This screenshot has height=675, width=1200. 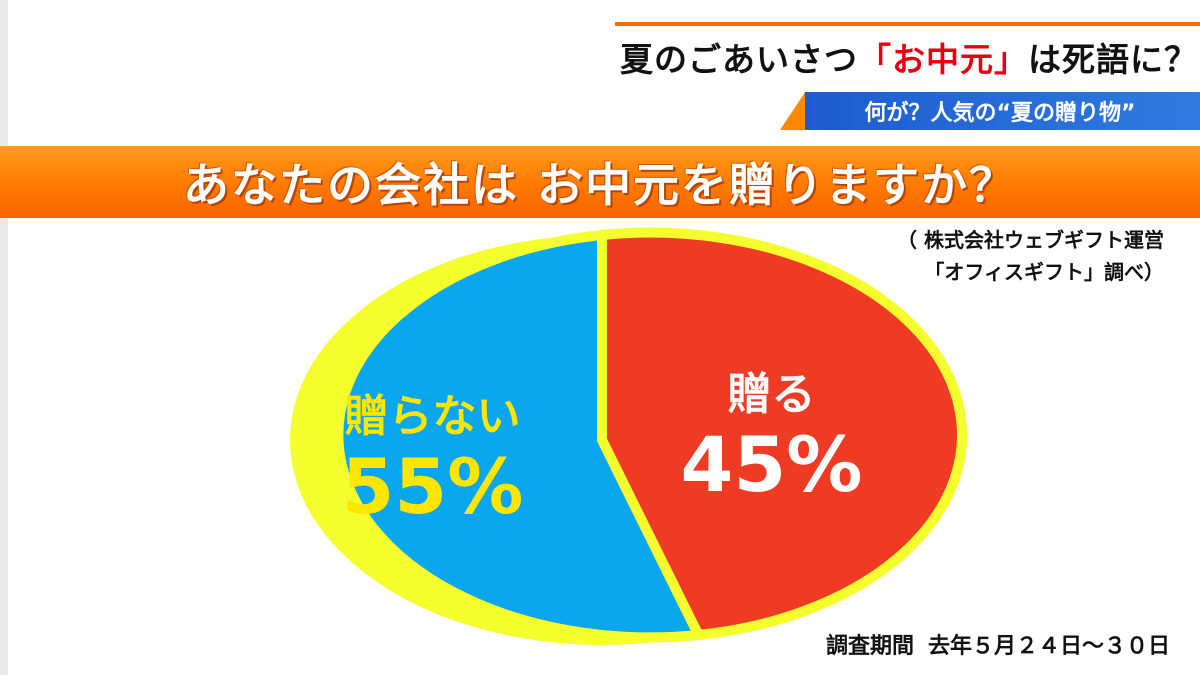 What do you see at coordinates (1030, 256) in the screenshot?
I see `source-note: （ 株式会社ウェブギフト運営 「オフィスギフト」調べ）` at bounding box center [1030, 256].